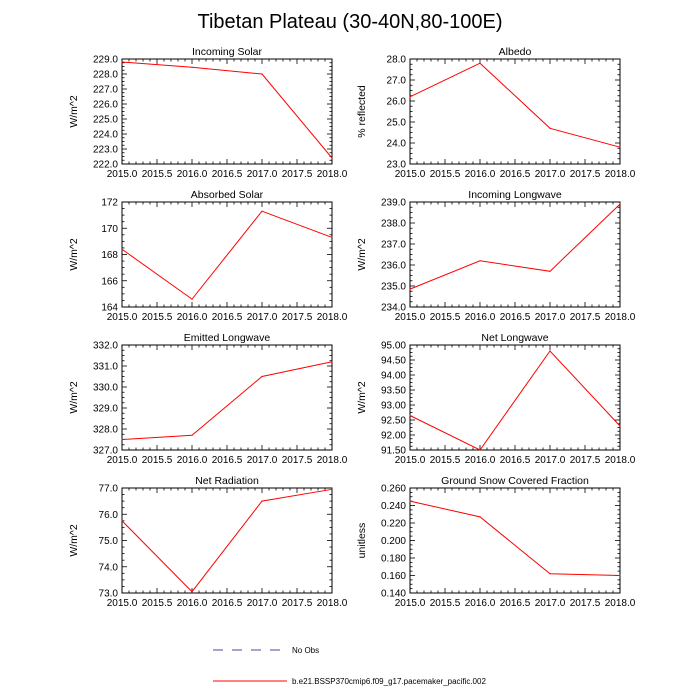 The height and width of the screenshot is (700, 700). What do you see at coordinates (393, 541) in the screenshot?
I see `y-tick-label: 0.200` at bounding box center [393, 541].